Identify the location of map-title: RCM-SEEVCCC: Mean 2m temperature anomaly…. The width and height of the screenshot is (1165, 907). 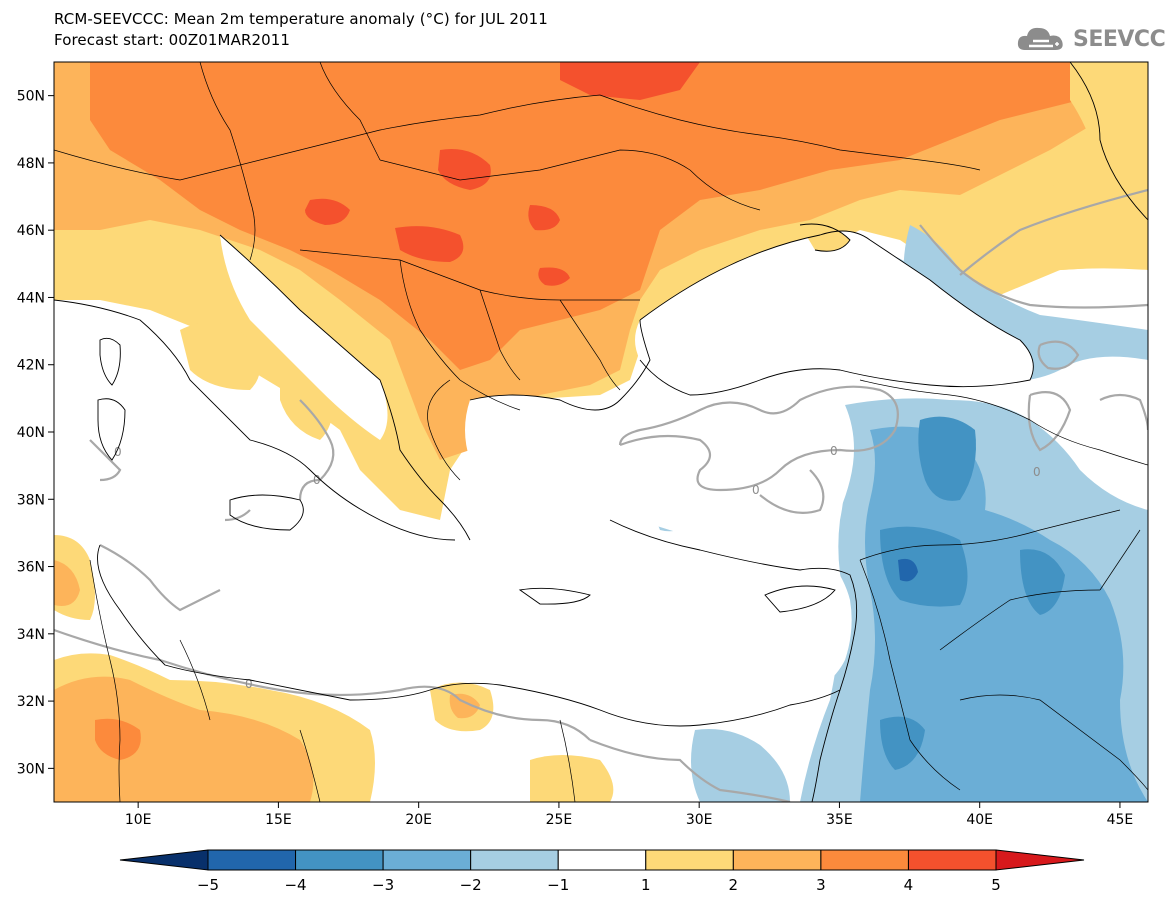
(301, 19).